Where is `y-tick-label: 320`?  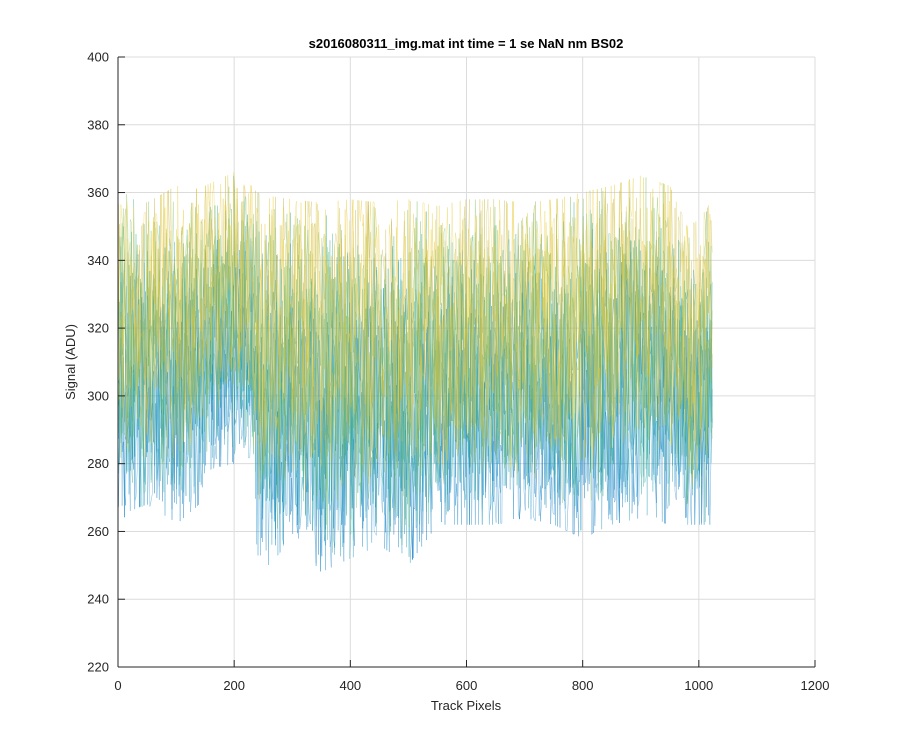 y-tick-label: 320 is located at coordinates (98, 328).